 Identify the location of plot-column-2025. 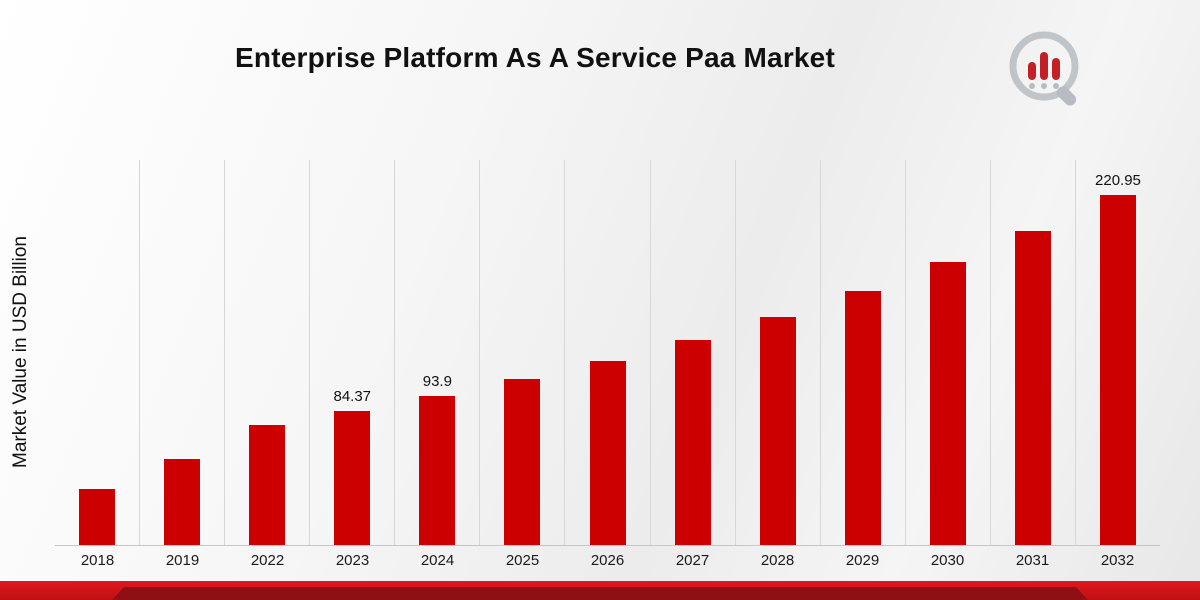
(523, 352).